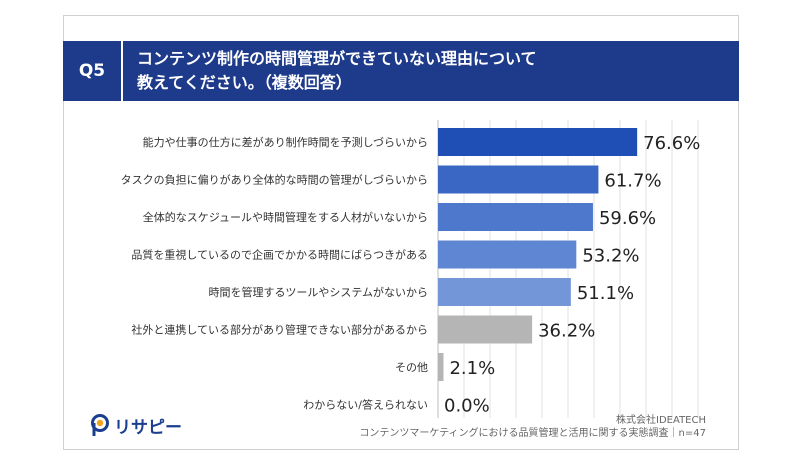  I want to click on category-label: 能力や仕事の仕方に差があり制作時間を予測しづらいから, so click(285, 142).